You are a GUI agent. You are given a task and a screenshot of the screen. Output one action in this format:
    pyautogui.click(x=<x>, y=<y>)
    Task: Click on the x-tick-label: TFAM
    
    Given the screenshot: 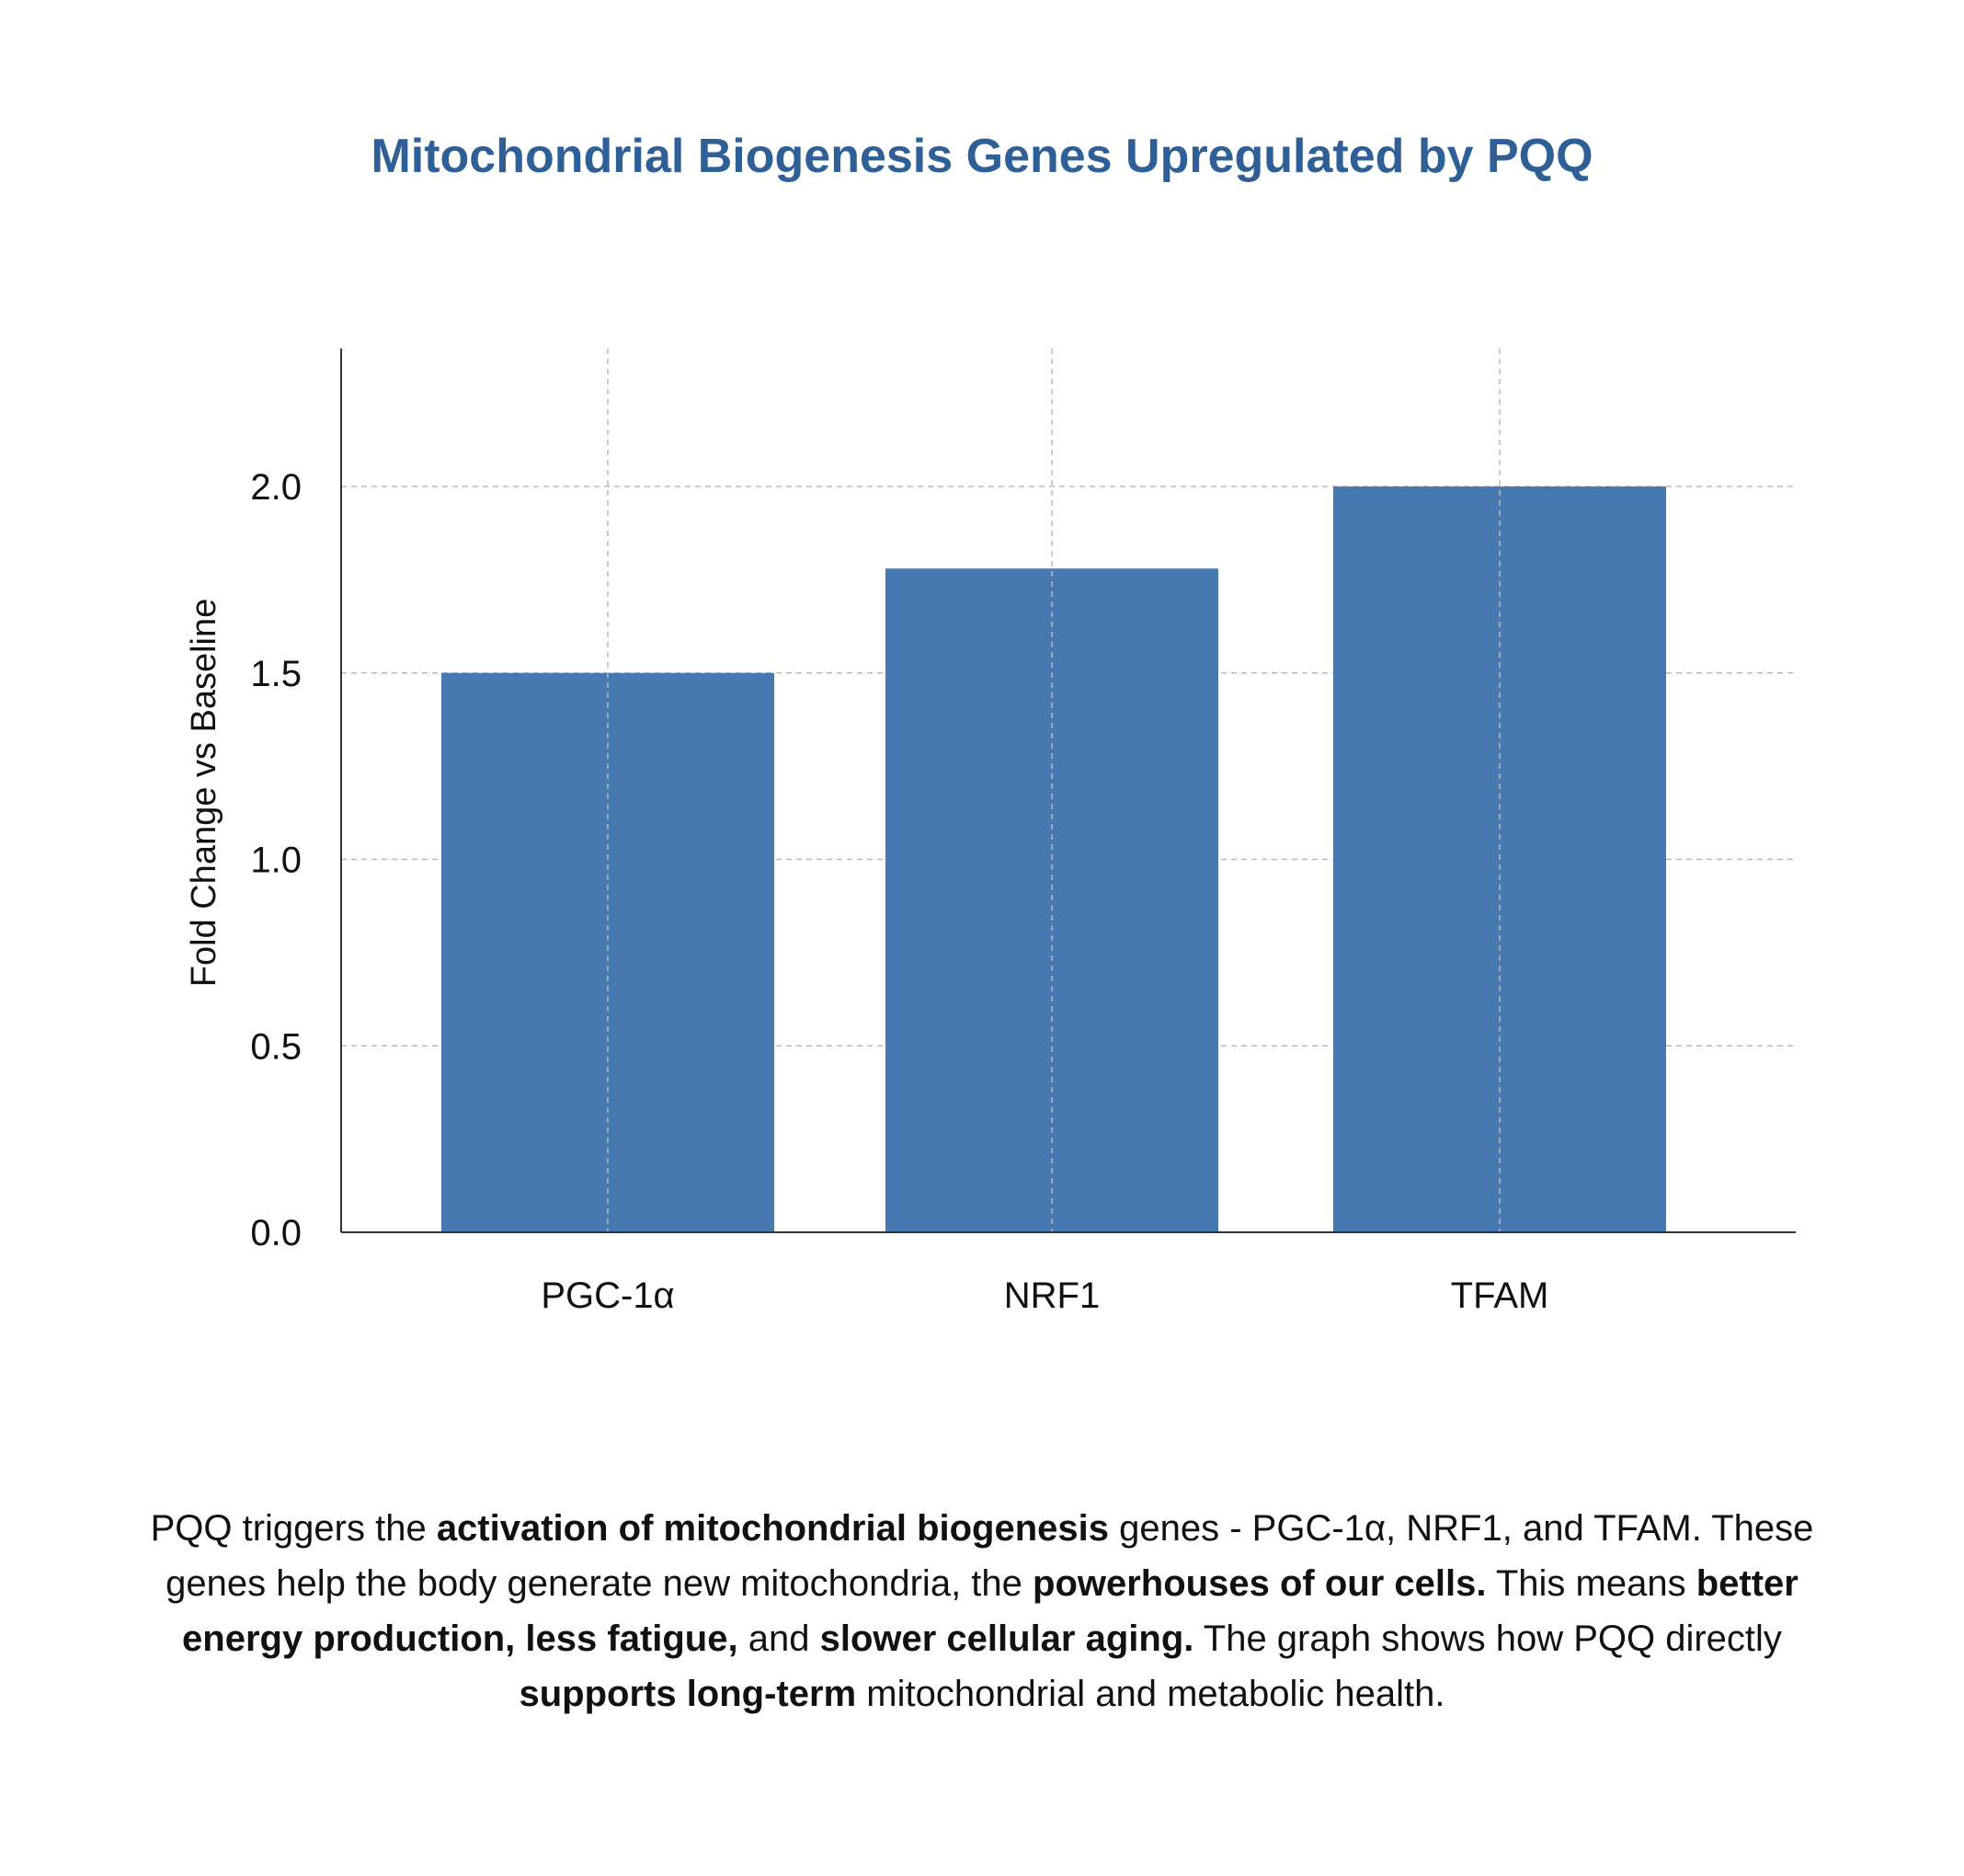 What is the action you would take?
    pyautogui.click(x=1500, y=1295)
    